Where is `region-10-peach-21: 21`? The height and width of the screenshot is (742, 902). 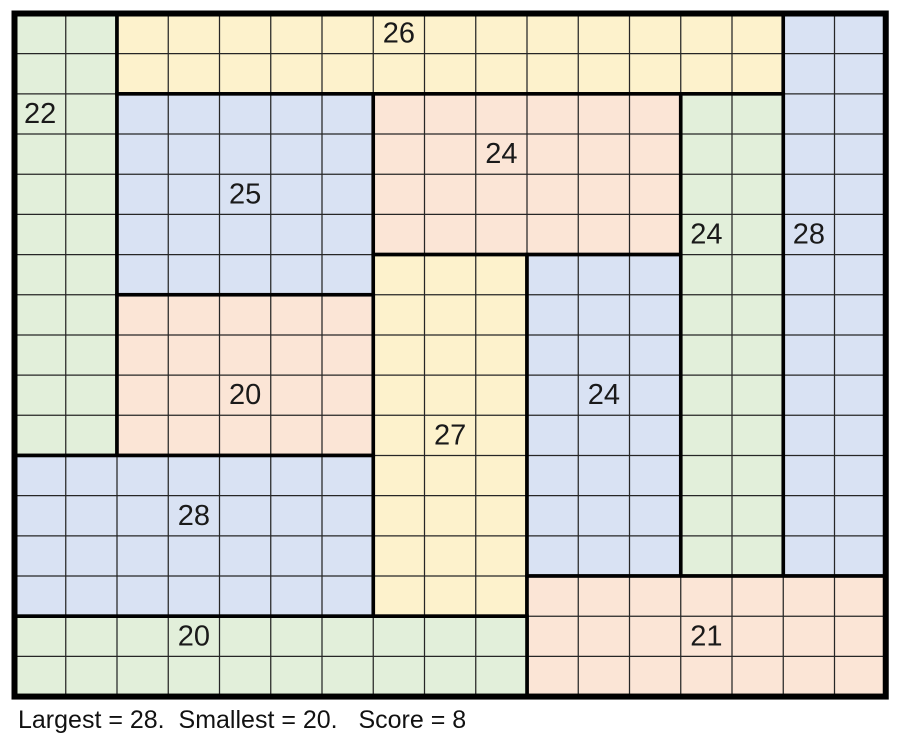 region-10-peach-21: 21 is located at coordinates (706, 636).